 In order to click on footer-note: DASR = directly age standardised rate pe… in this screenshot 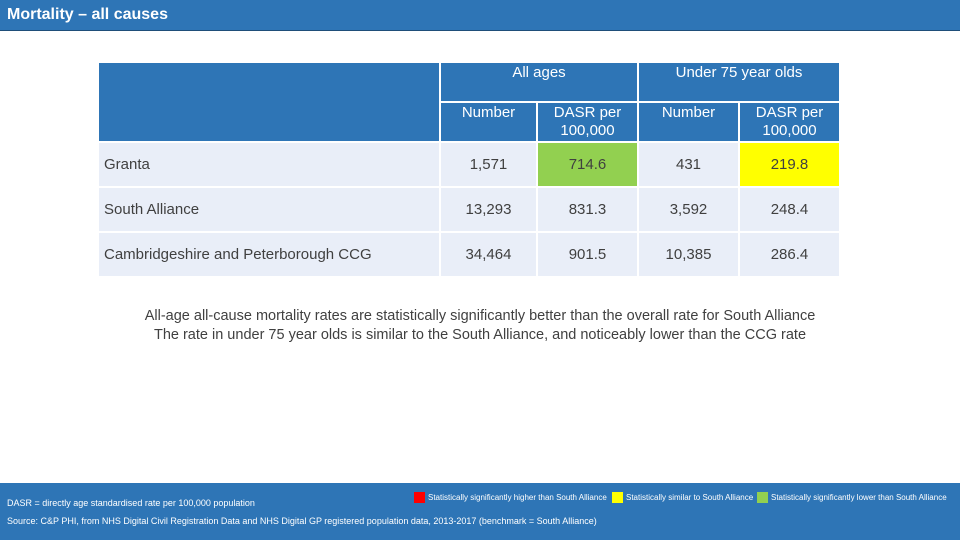, I will do `click(131, 503)`.